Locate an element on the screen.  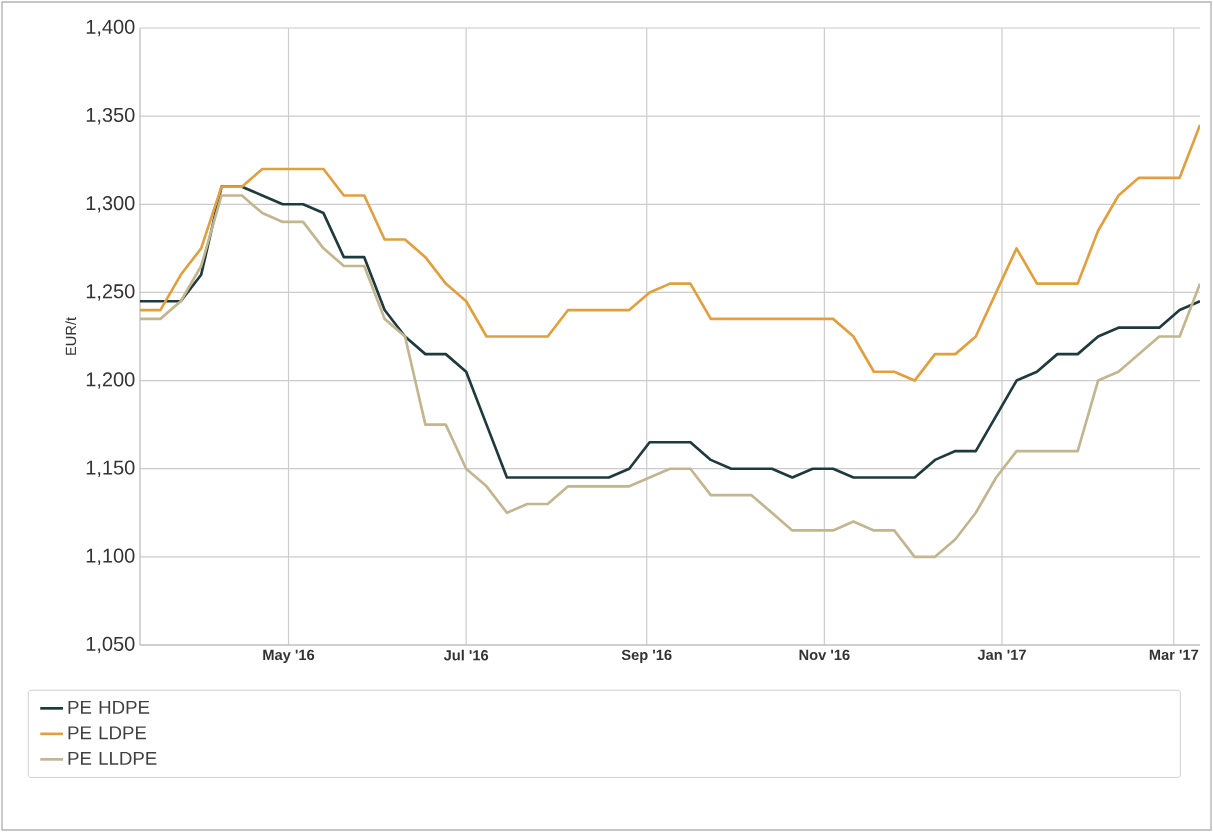
legend-label: PE HDPE is located at coordinates (109, 707).